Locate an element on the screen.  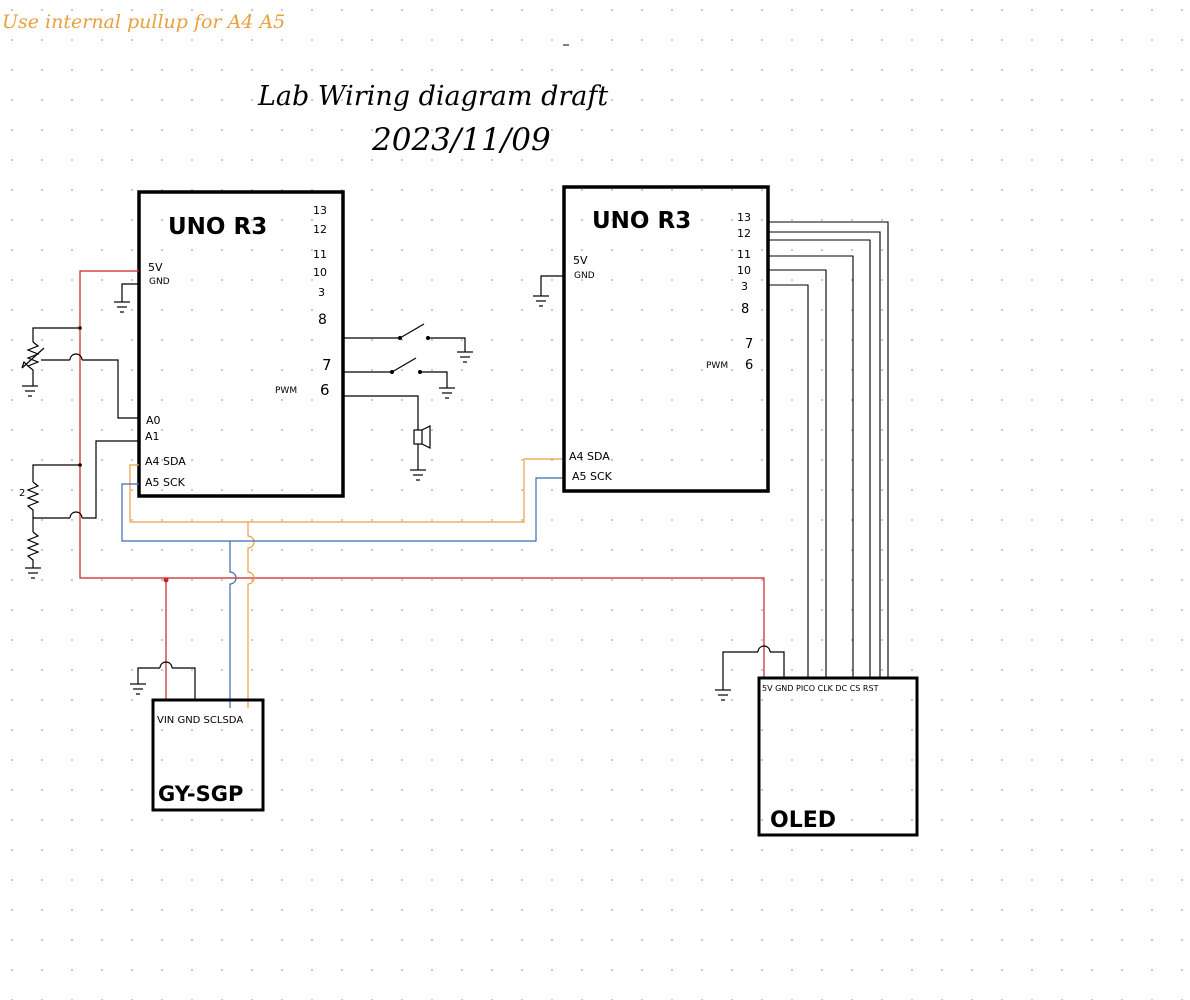
diagram-title: Lab Wiring diagram draft is located at coordinates (432, 96).